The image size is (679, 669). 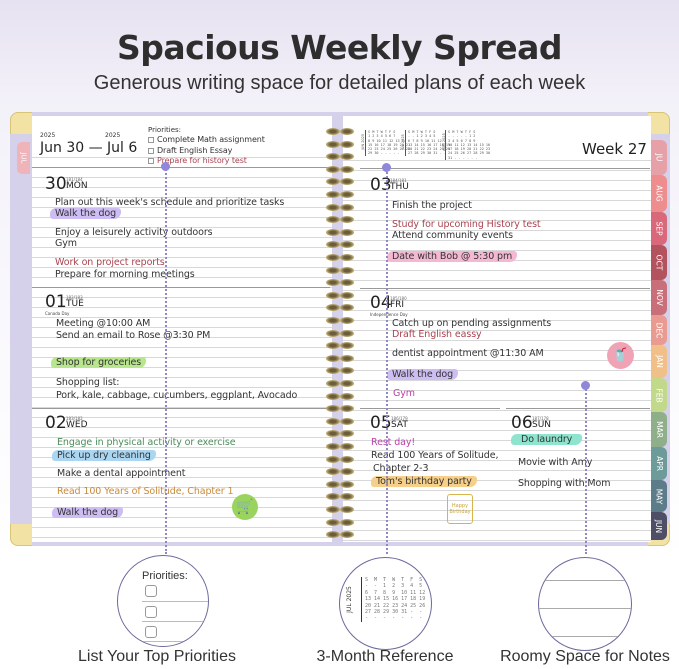 What do you see at coordinates (156, 656) in the screenshot?
I see `callout-caption: List Your Top Priorities` at bounding box center [156, 656].